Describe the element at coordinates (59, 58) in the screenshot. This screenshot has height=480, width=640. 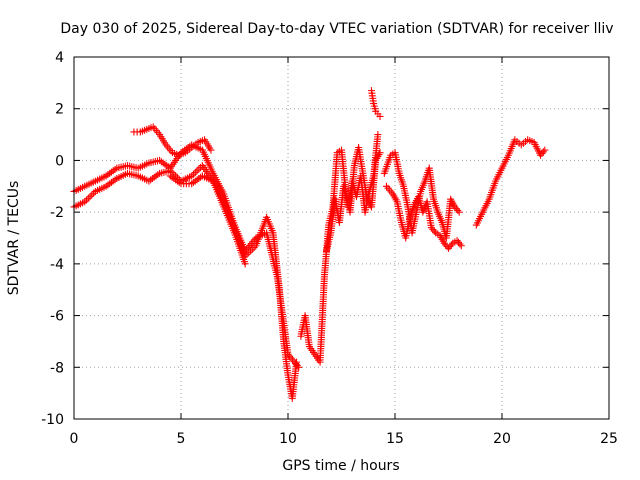
I see `y-tick-label: 4` at that location.